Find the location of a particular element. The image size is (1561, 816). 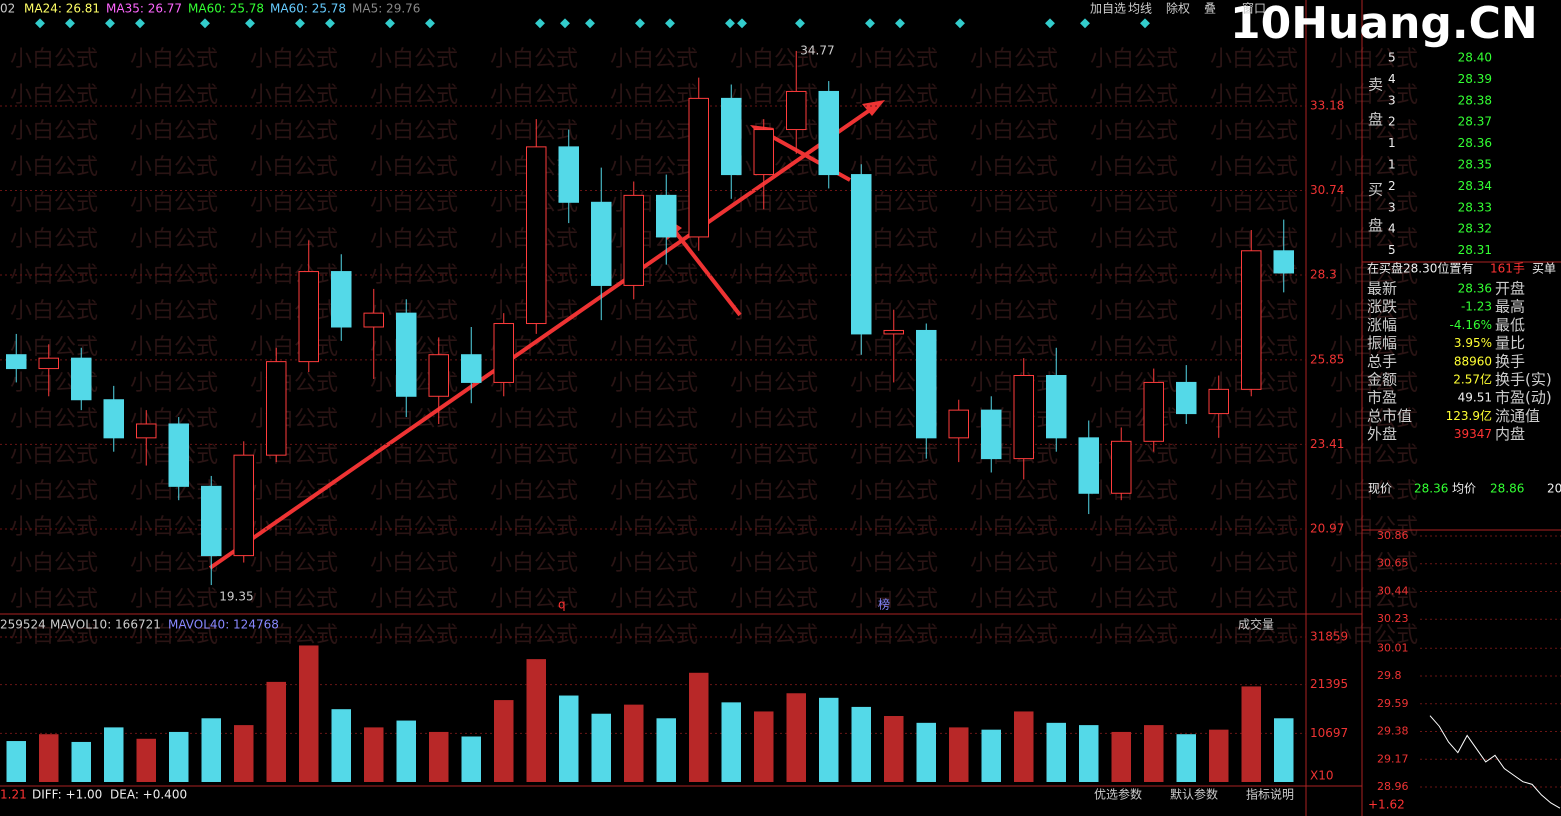

indicator-button: 优选参数 is located at coordinates (1118, 794).